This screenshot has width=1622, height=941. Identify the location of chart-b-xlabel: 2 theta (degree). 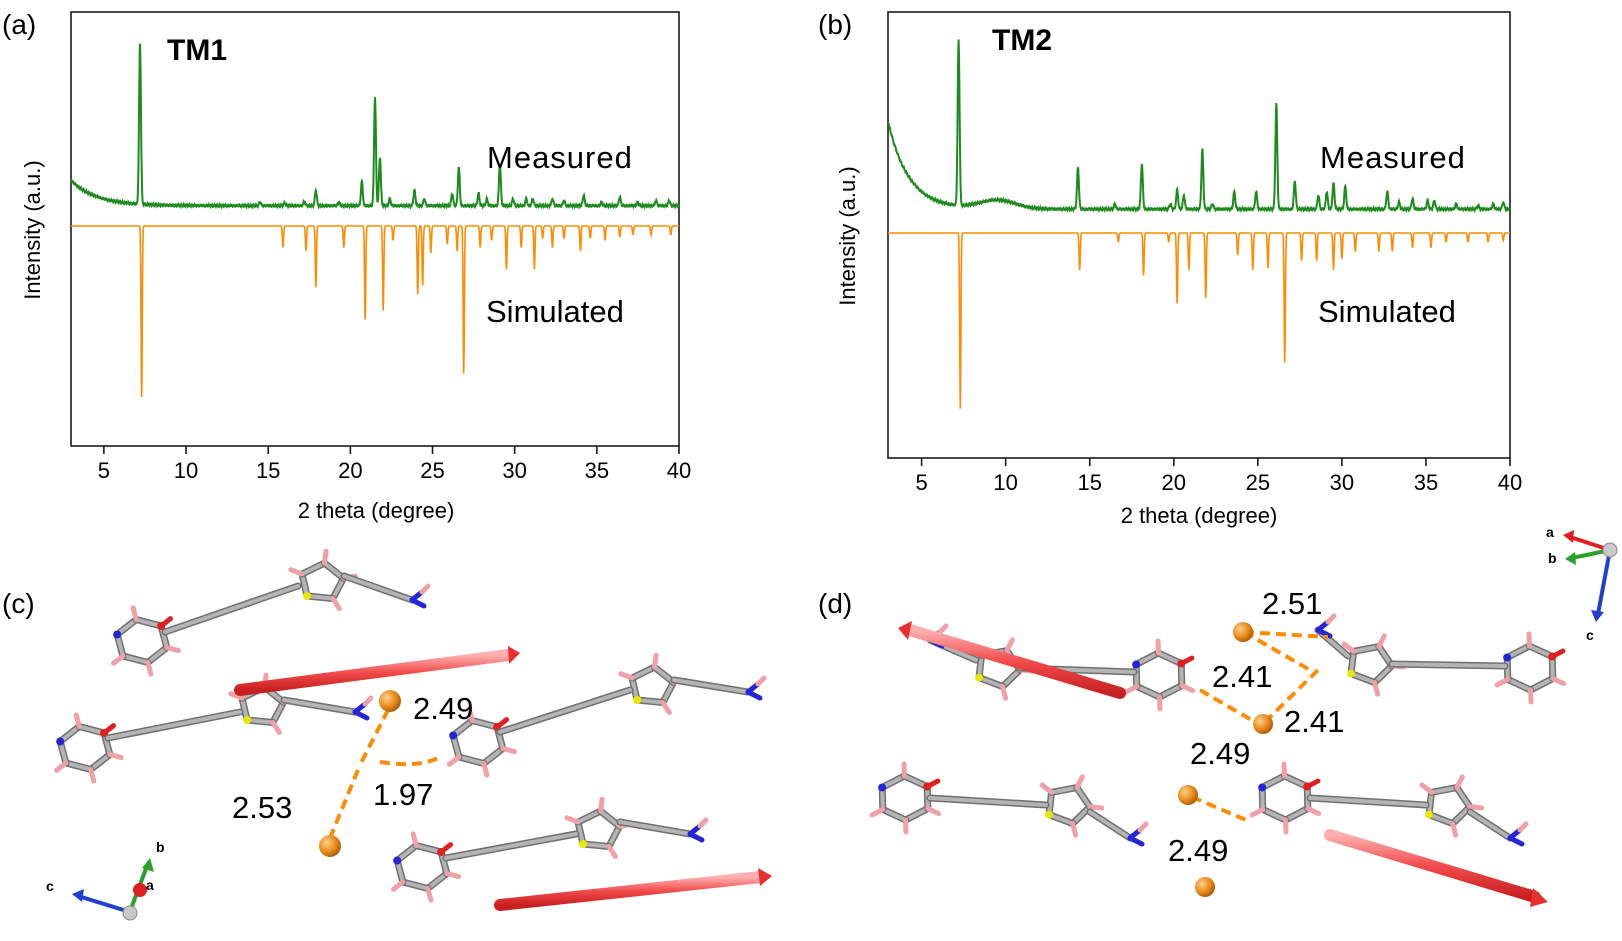
(1199, 515).